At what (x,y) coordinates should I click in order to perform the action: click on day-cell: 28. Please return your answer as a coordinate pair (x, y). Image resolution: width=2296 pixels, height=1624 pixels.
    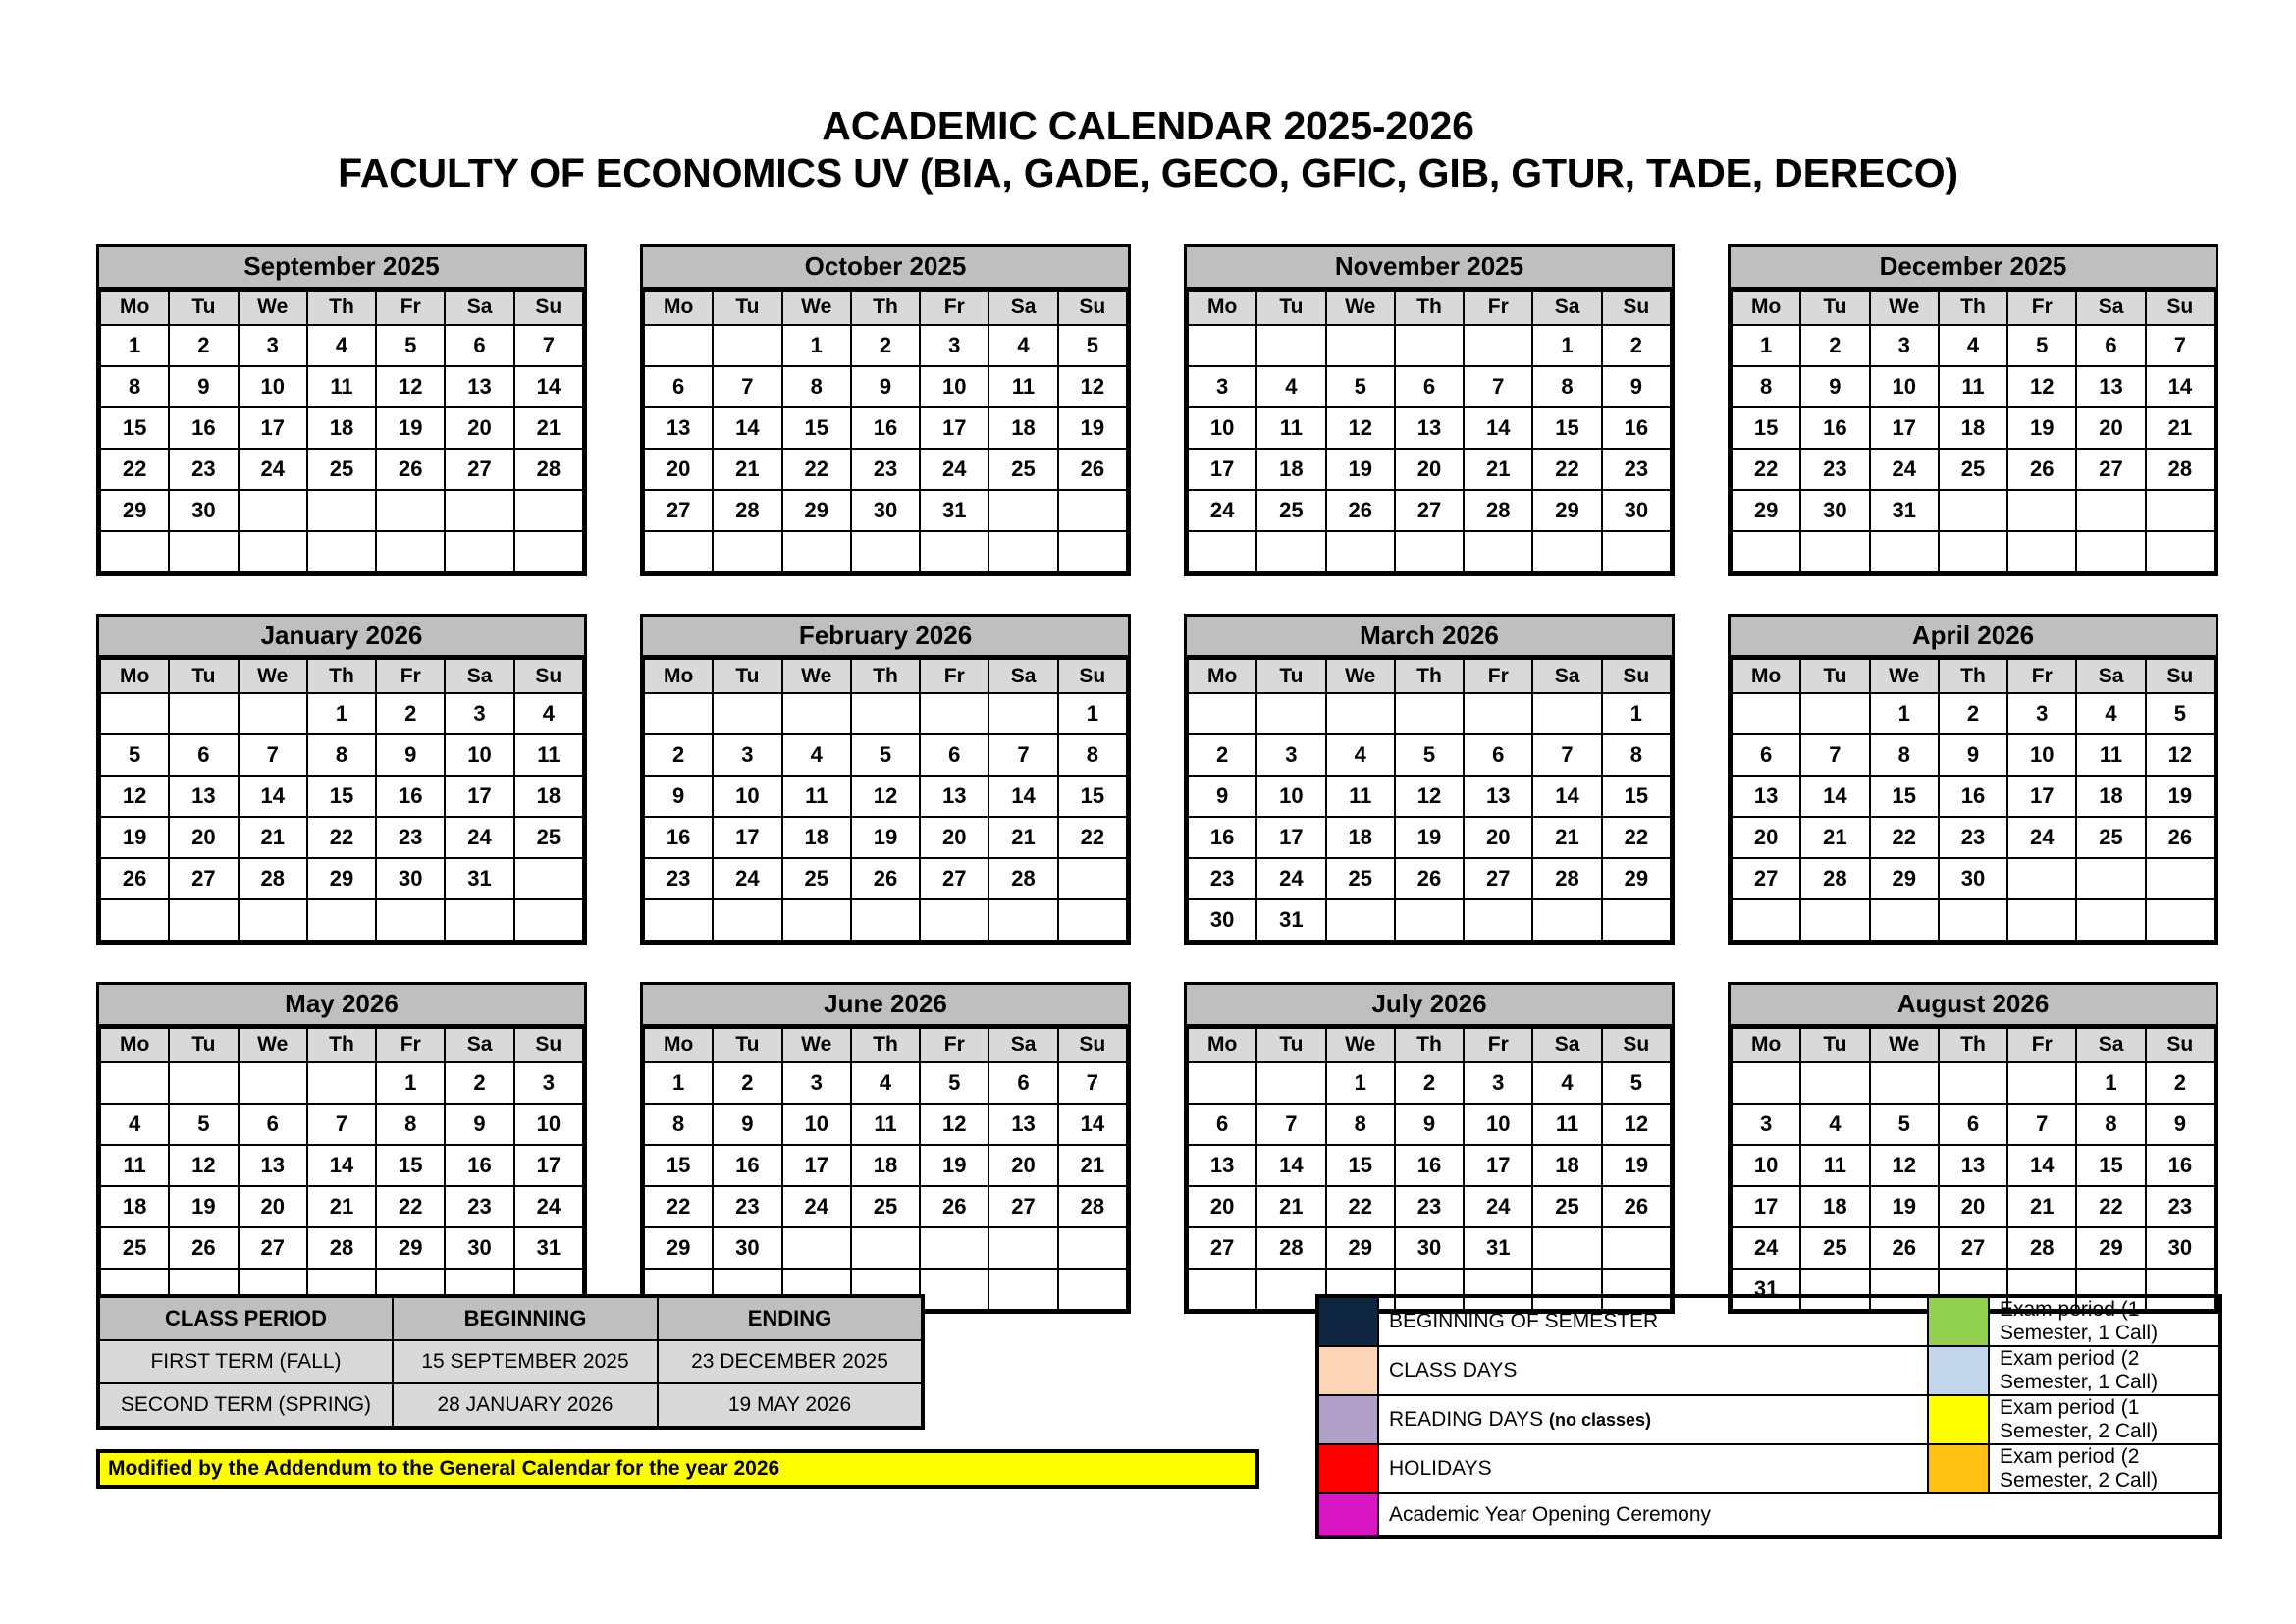
    Looking at the image, I should click on (341, 1247).